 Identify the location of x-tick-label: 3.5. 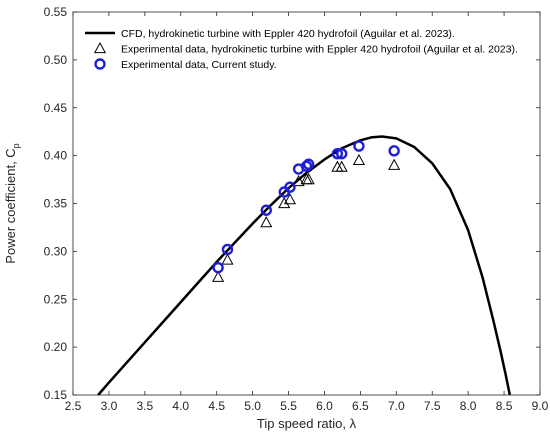
(145, 406).